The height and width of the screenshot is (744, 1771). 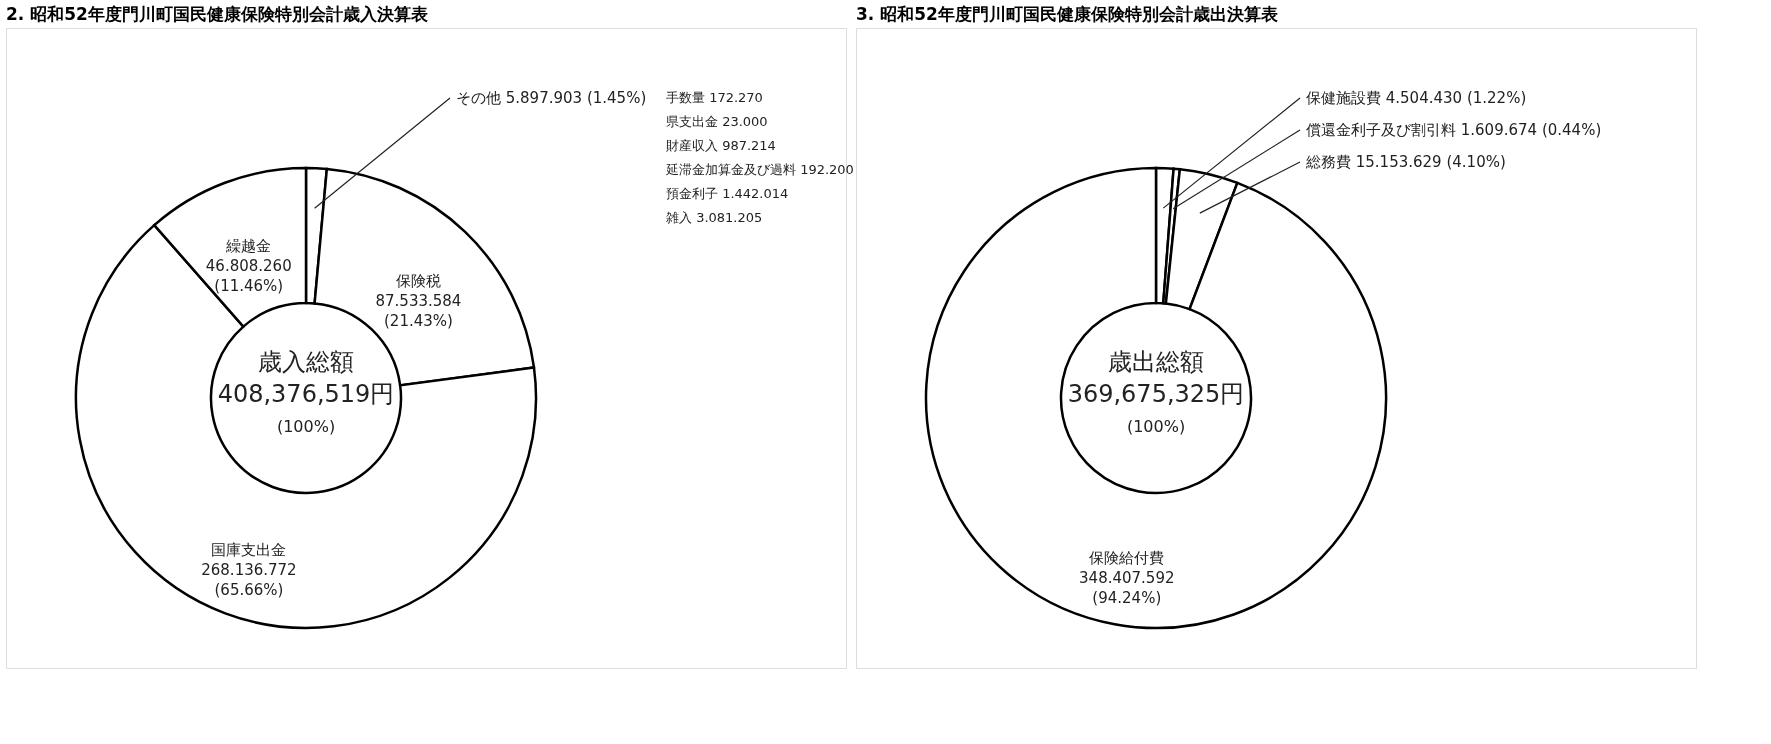 What do you see at coordinates (306, 362) in the screenshot?
I see `text: 歳入総額` at bounding box center [306, 362].